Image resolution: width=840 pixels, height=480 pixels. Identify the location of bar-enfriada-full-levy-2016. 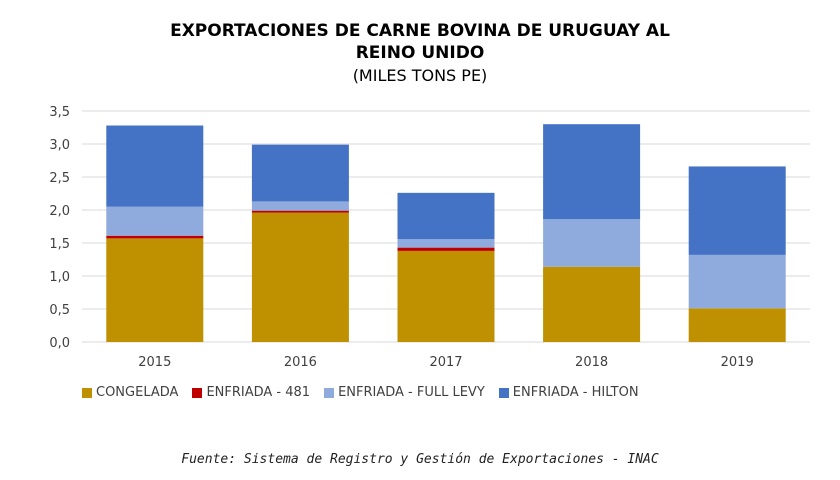
(300, 206).